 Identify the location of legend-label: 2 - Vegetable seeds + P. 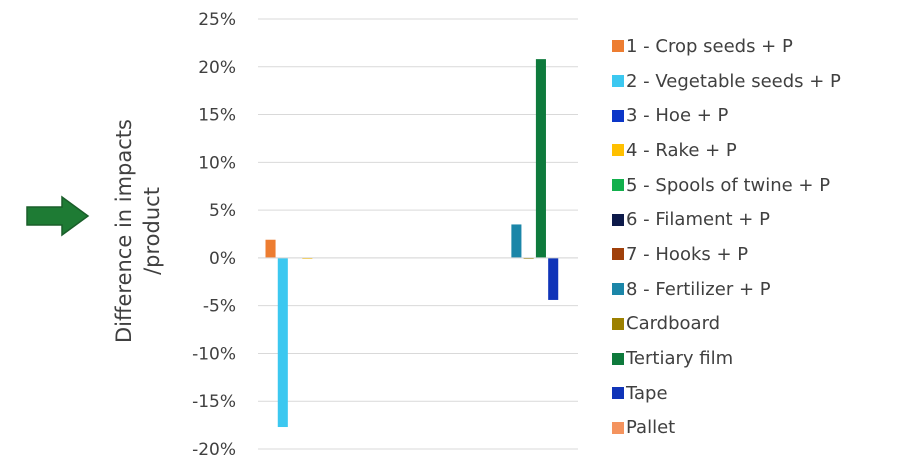
(733, 81).